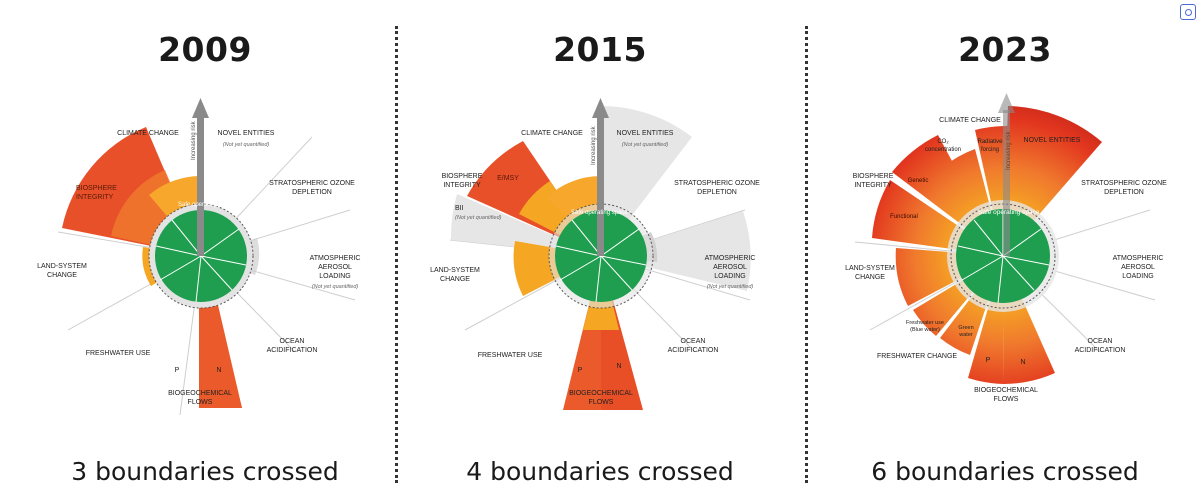  Describe the element at coordinates (990, 150) in the screenshot. I see `svg-text: forcing` at that location.